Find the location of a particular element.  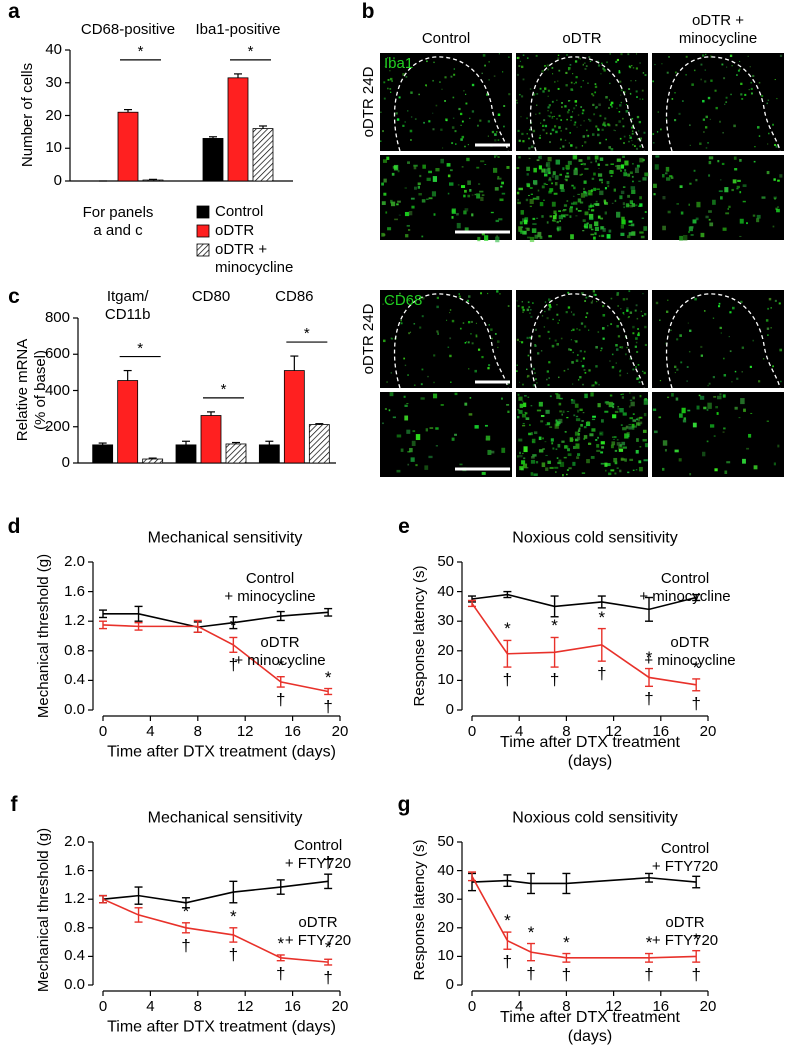

x-tick-label: 0 is located at coordinates (103, 1006).